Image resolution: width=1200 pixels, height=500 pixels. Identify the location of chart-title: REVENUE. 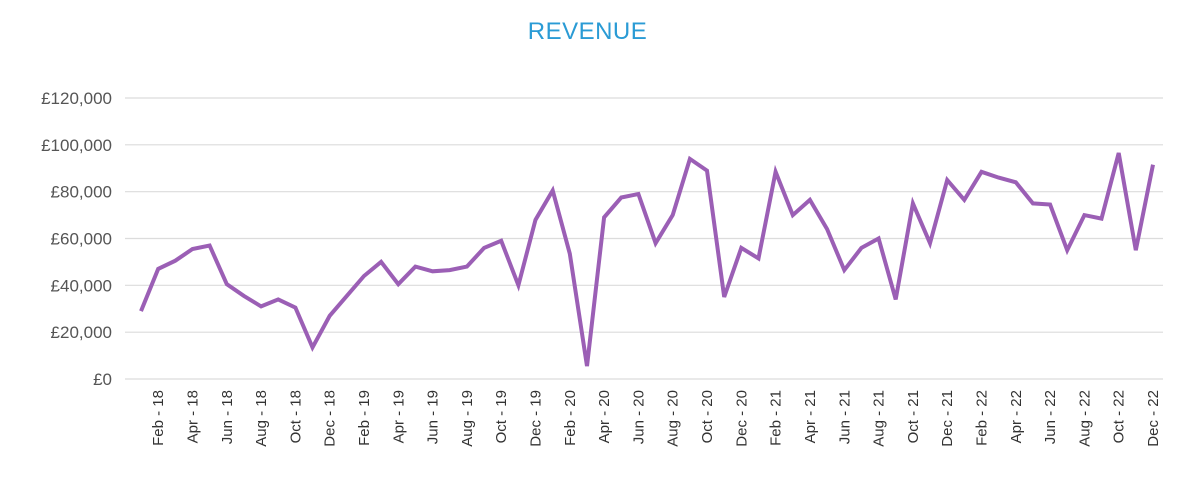
(587, 31).